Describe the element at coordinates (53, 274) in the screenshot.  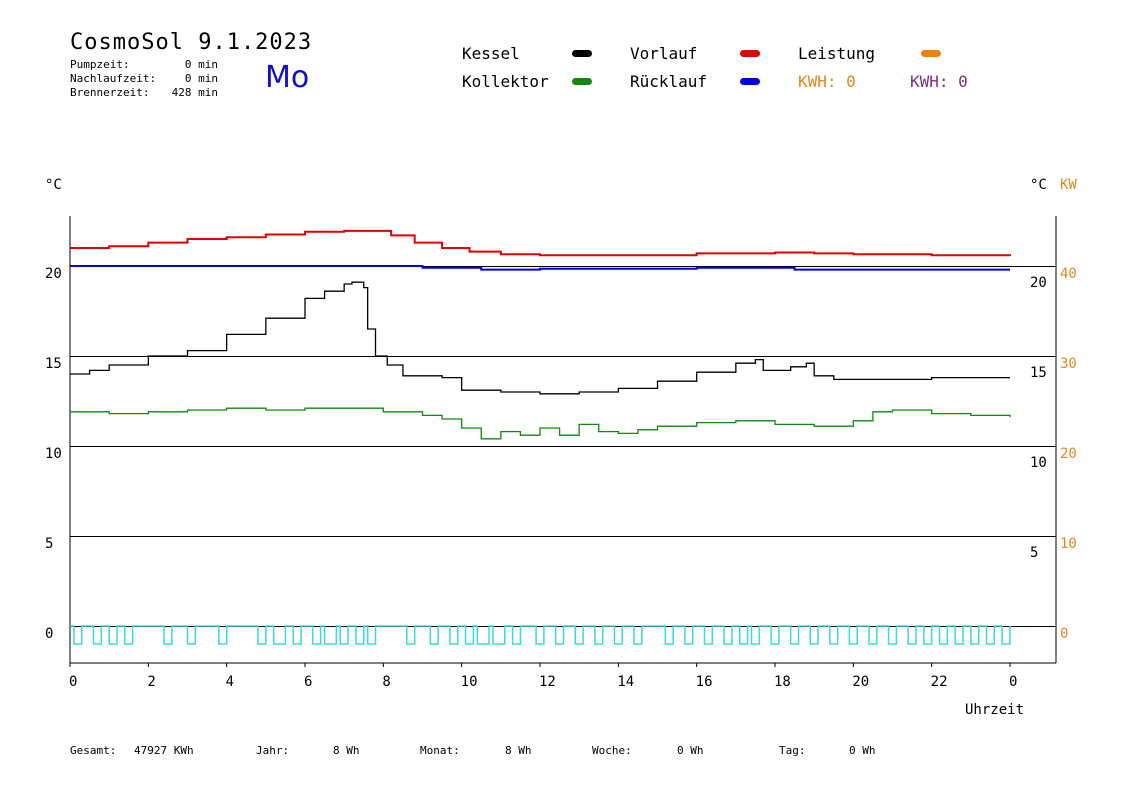
I see `left-tick-label: 20` at that location.